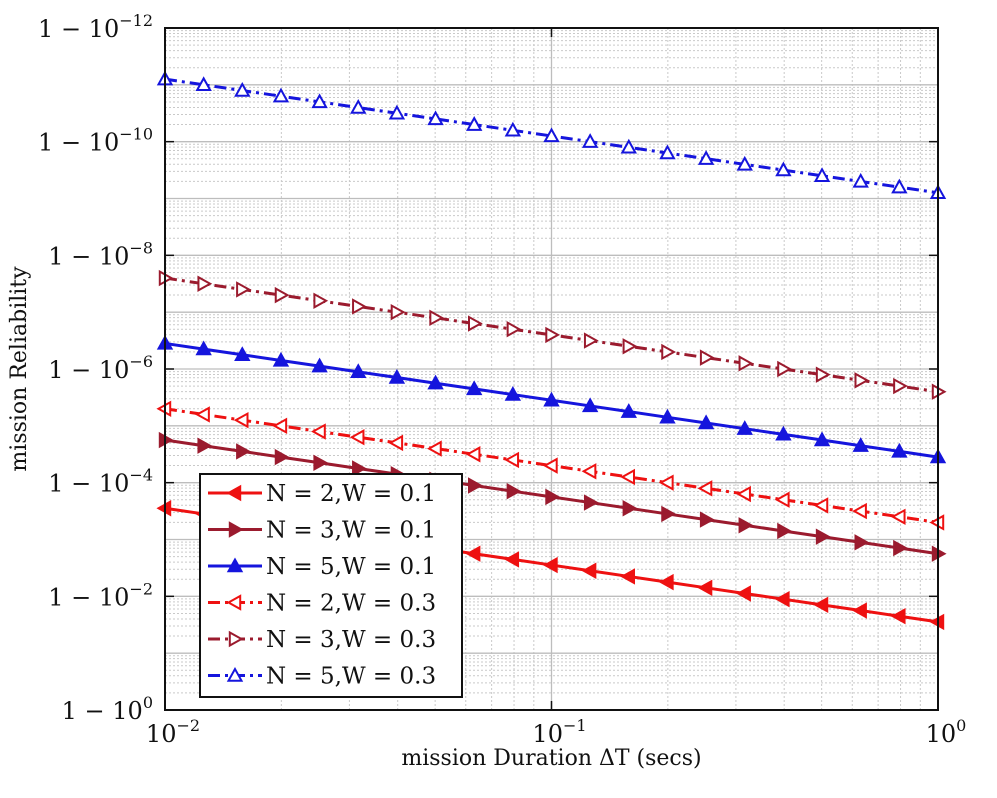  What do you see at coordinates (351, 567) in the screenshot?
I see `legend-label: N = 5,W = 0.1` at bounding box center [351, 567].